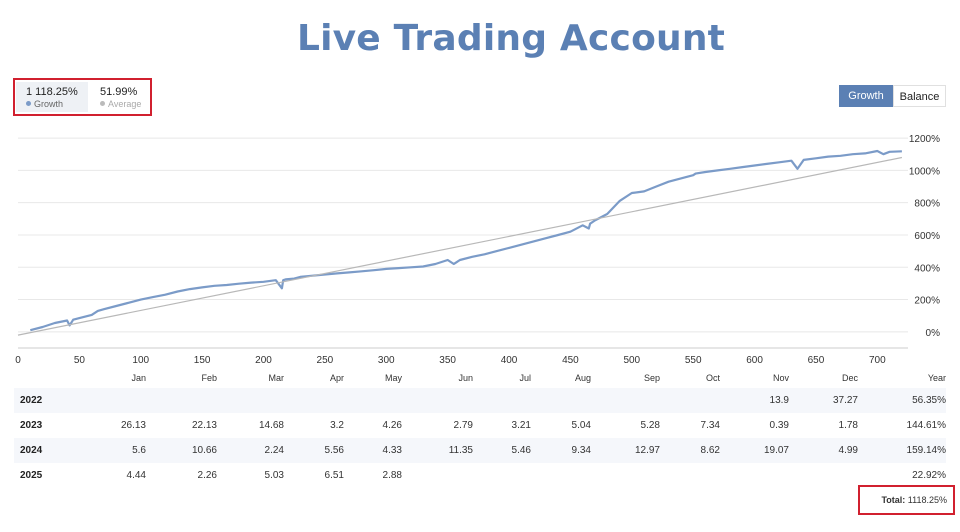 The width and height of the screenshot is (960, 532). What do you see at coordinates (650, 425) in the screenshot?
I see `table-cell: 5.28` at bounding box center [650, 425].